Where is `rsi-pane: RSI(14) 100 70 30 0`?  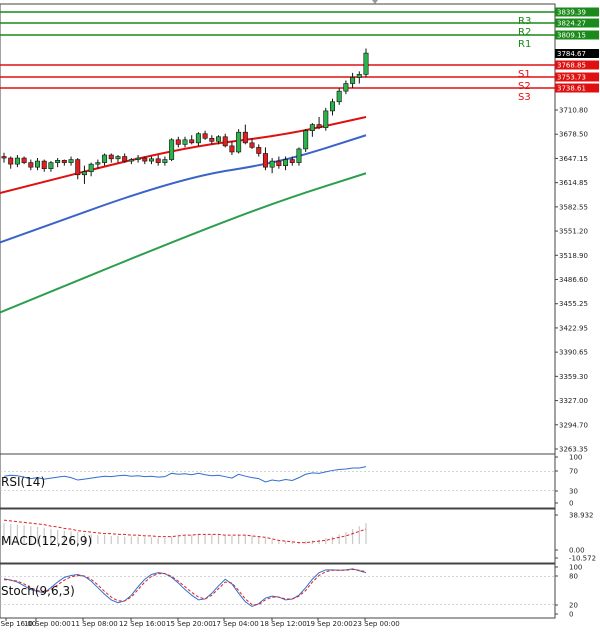 rsi-pane: RSI(14) 100 70 30 0 is located at coordinates (291, 481).